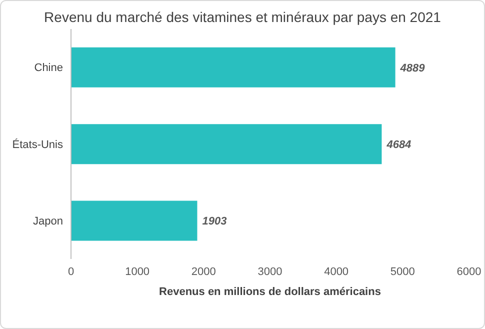 The image size is (485, 329). I want to click on data-label: 4684, so click(399, 144).